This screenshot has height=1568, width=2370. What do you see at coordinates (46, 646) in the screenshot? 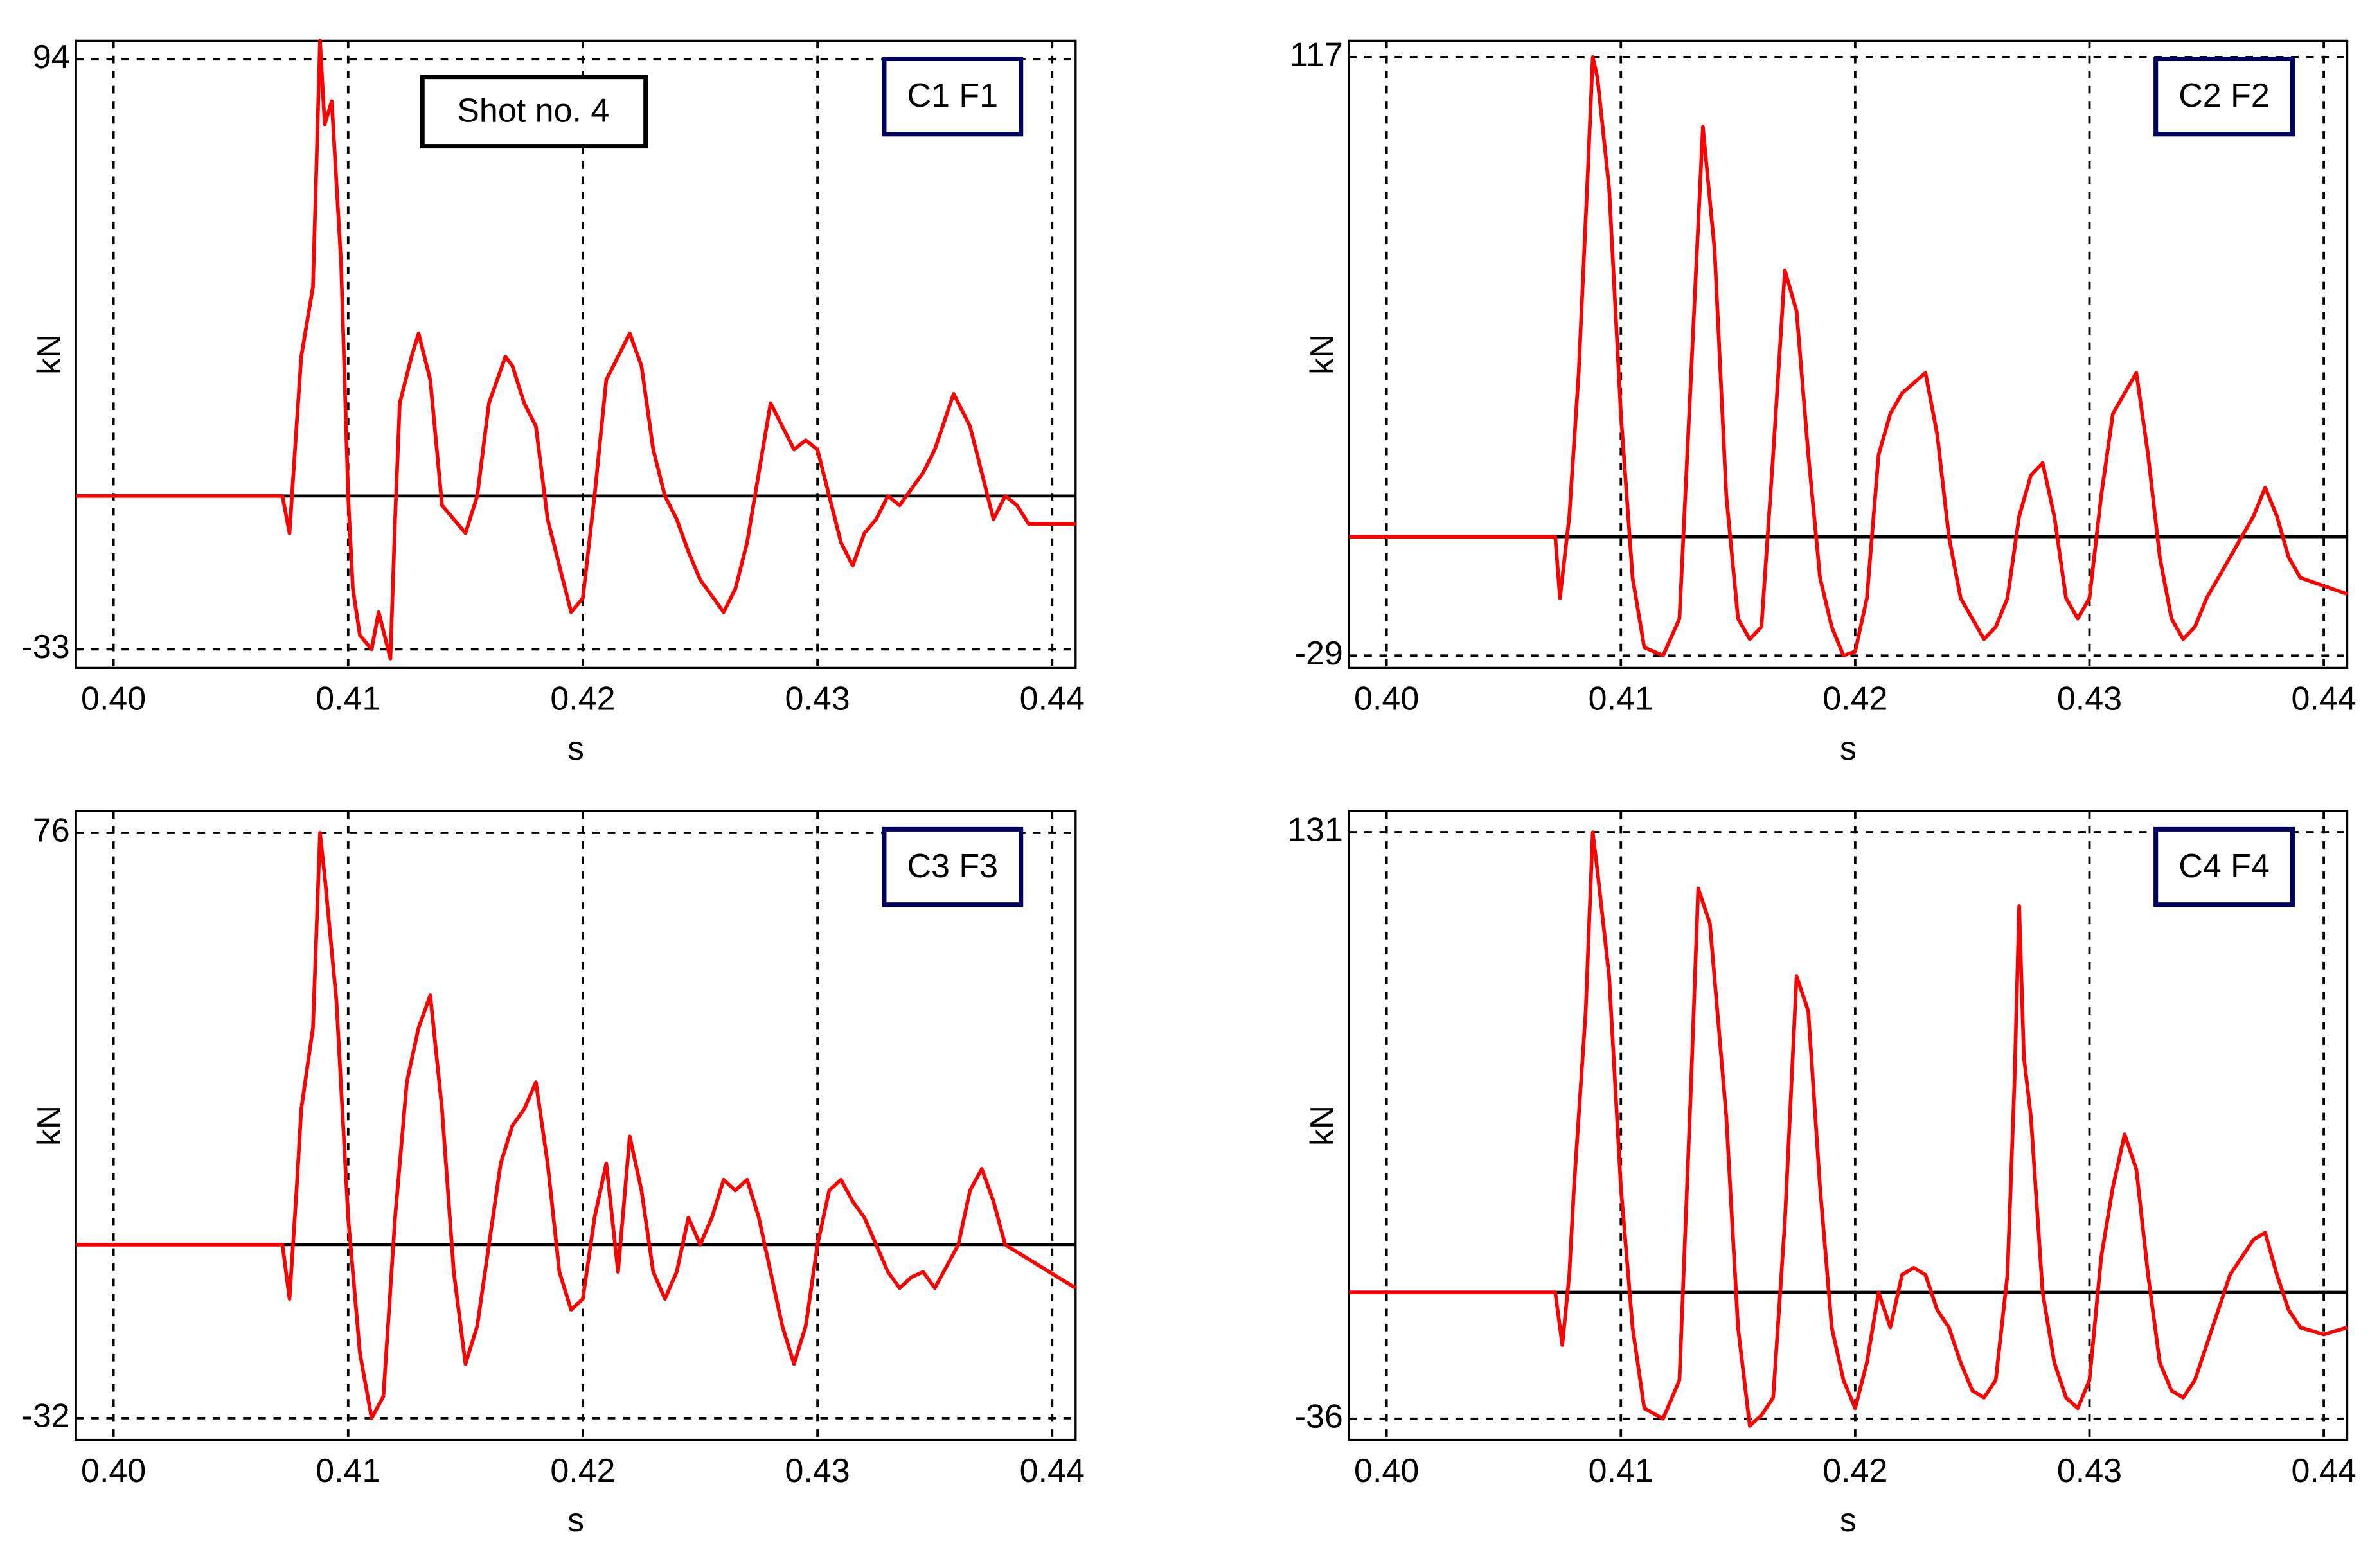
I see `y-tick-label: -33` at bounding box center [46, 646].